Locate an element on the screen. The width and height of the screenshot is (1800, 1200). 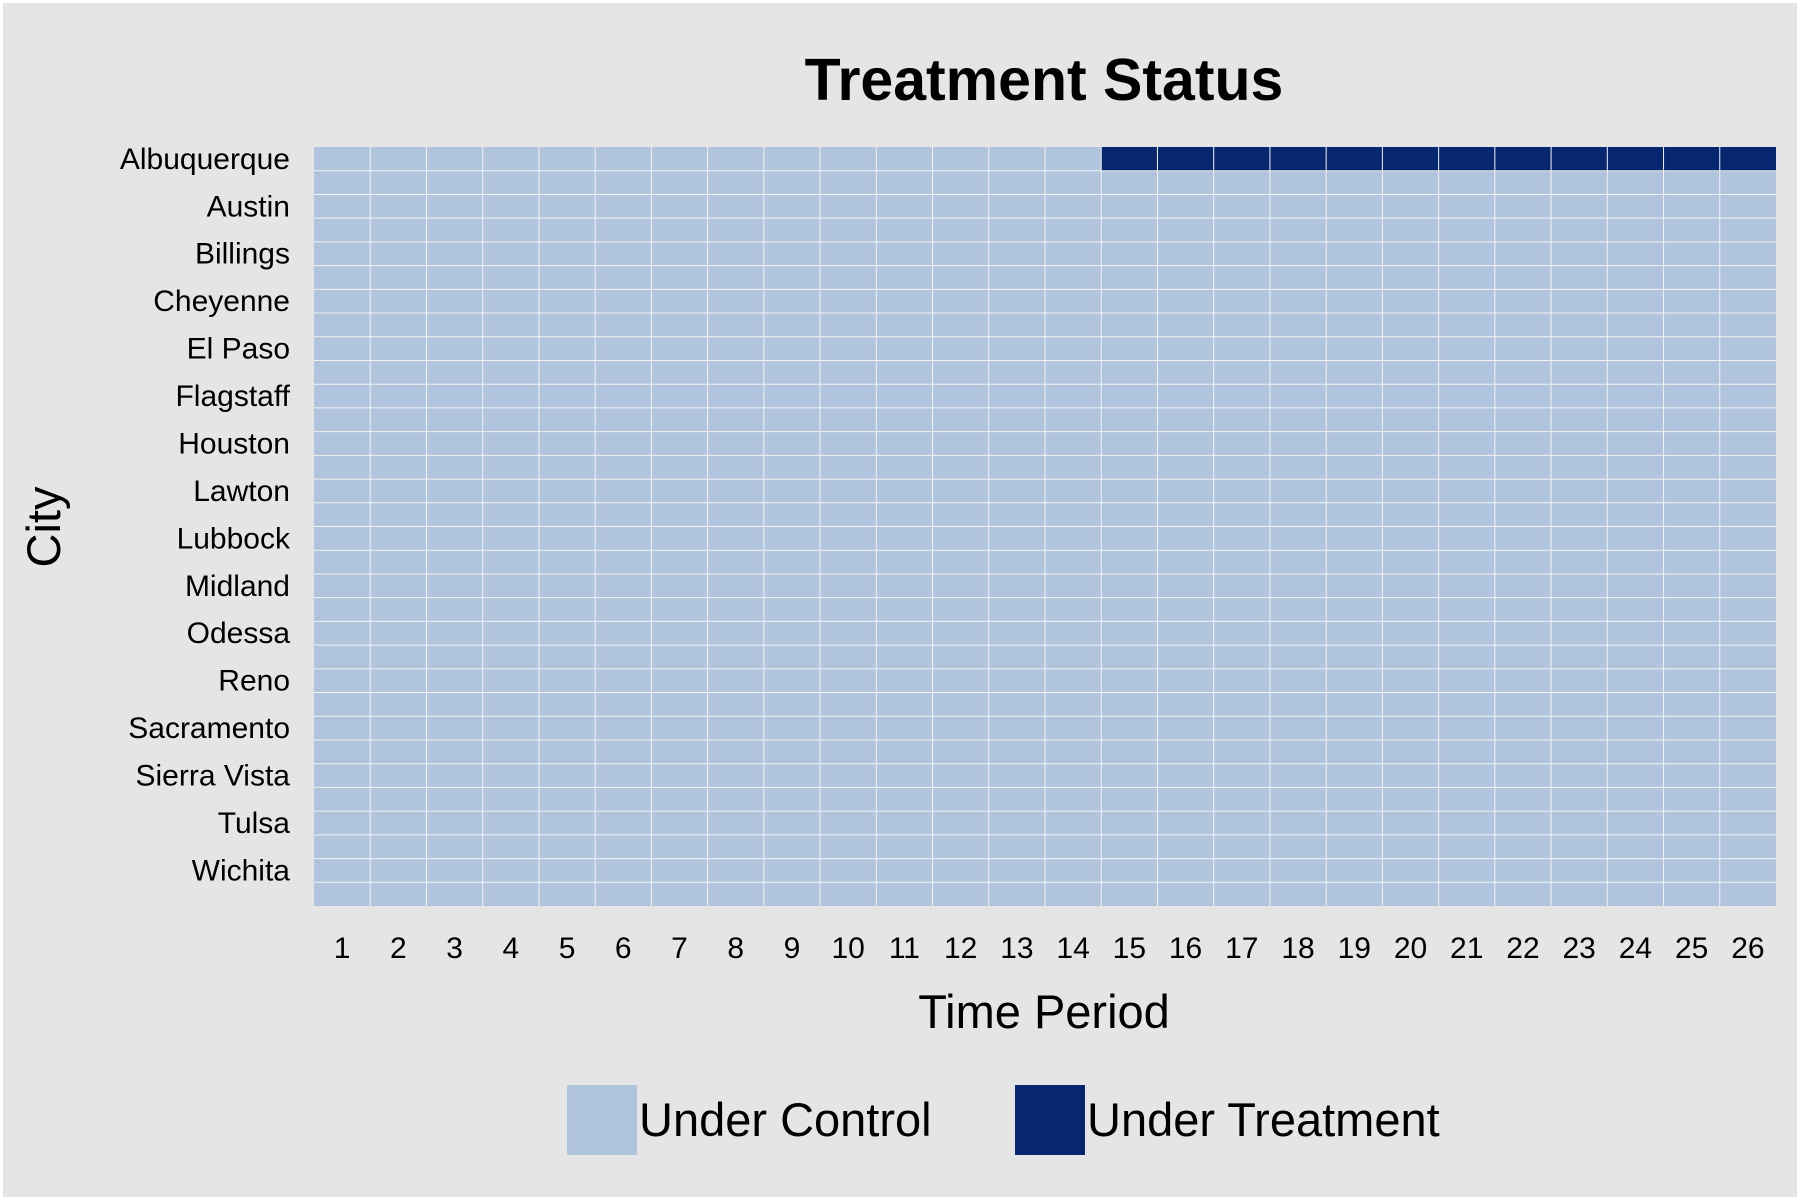
x-tick-label: 2 is located at coordinates (398, 948).